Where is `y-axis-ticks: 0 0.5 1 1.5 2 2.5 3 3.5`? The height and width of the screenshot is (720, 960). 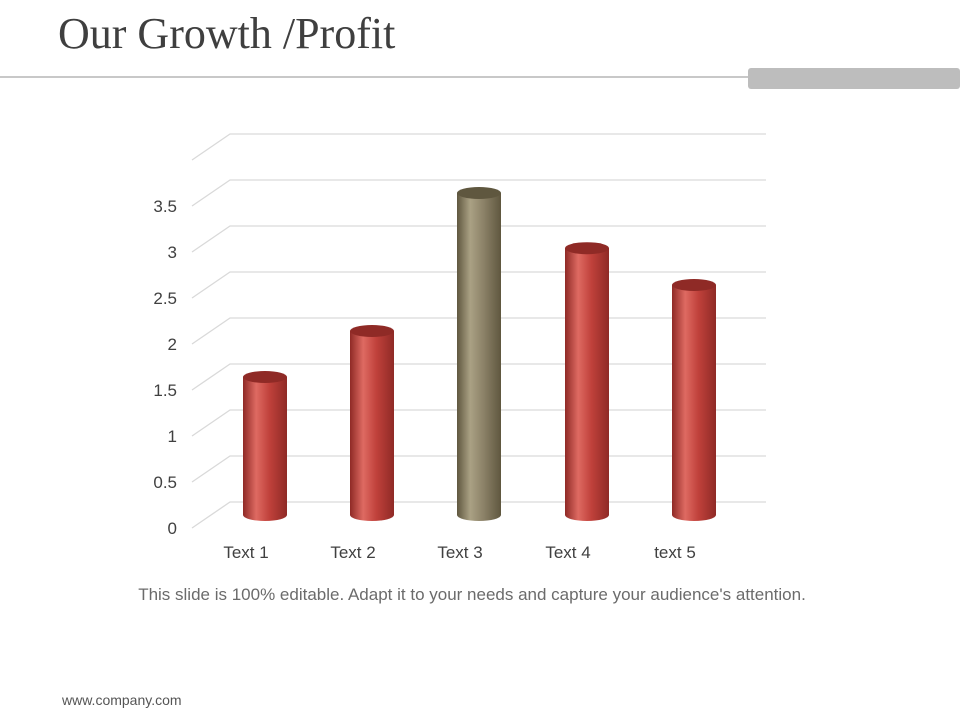 y-axis-ticks: 0 0.5 1 1.5 2 2.5 3 3.5 is located at coordinates (165, 367).